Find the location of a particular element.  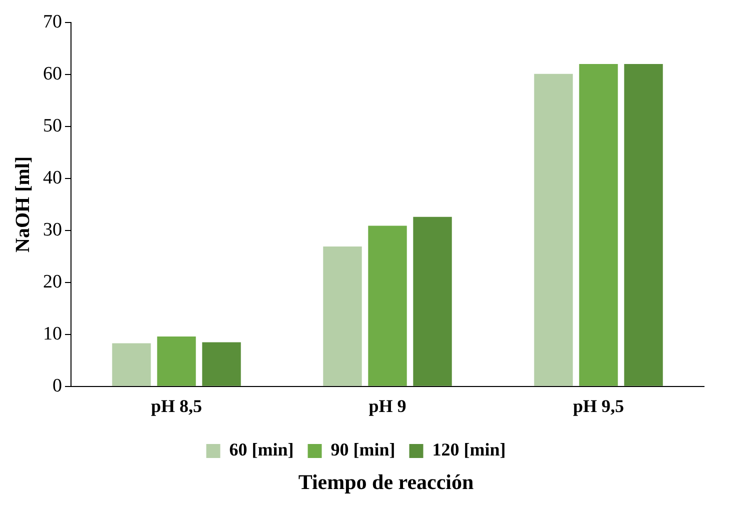

legend-label: 120 [min] is located at coordinates (469, 450).